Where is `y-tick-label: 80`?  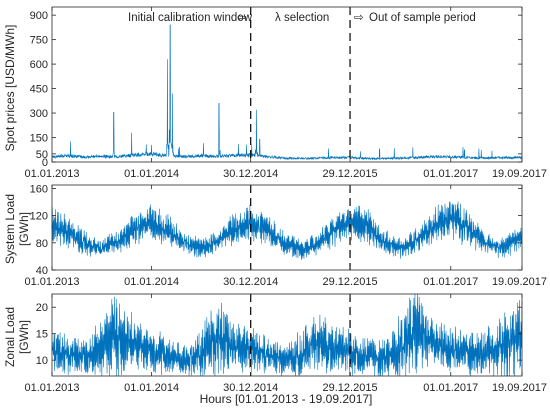 y-tick-label: 80 is located at coordinates (42, 244).